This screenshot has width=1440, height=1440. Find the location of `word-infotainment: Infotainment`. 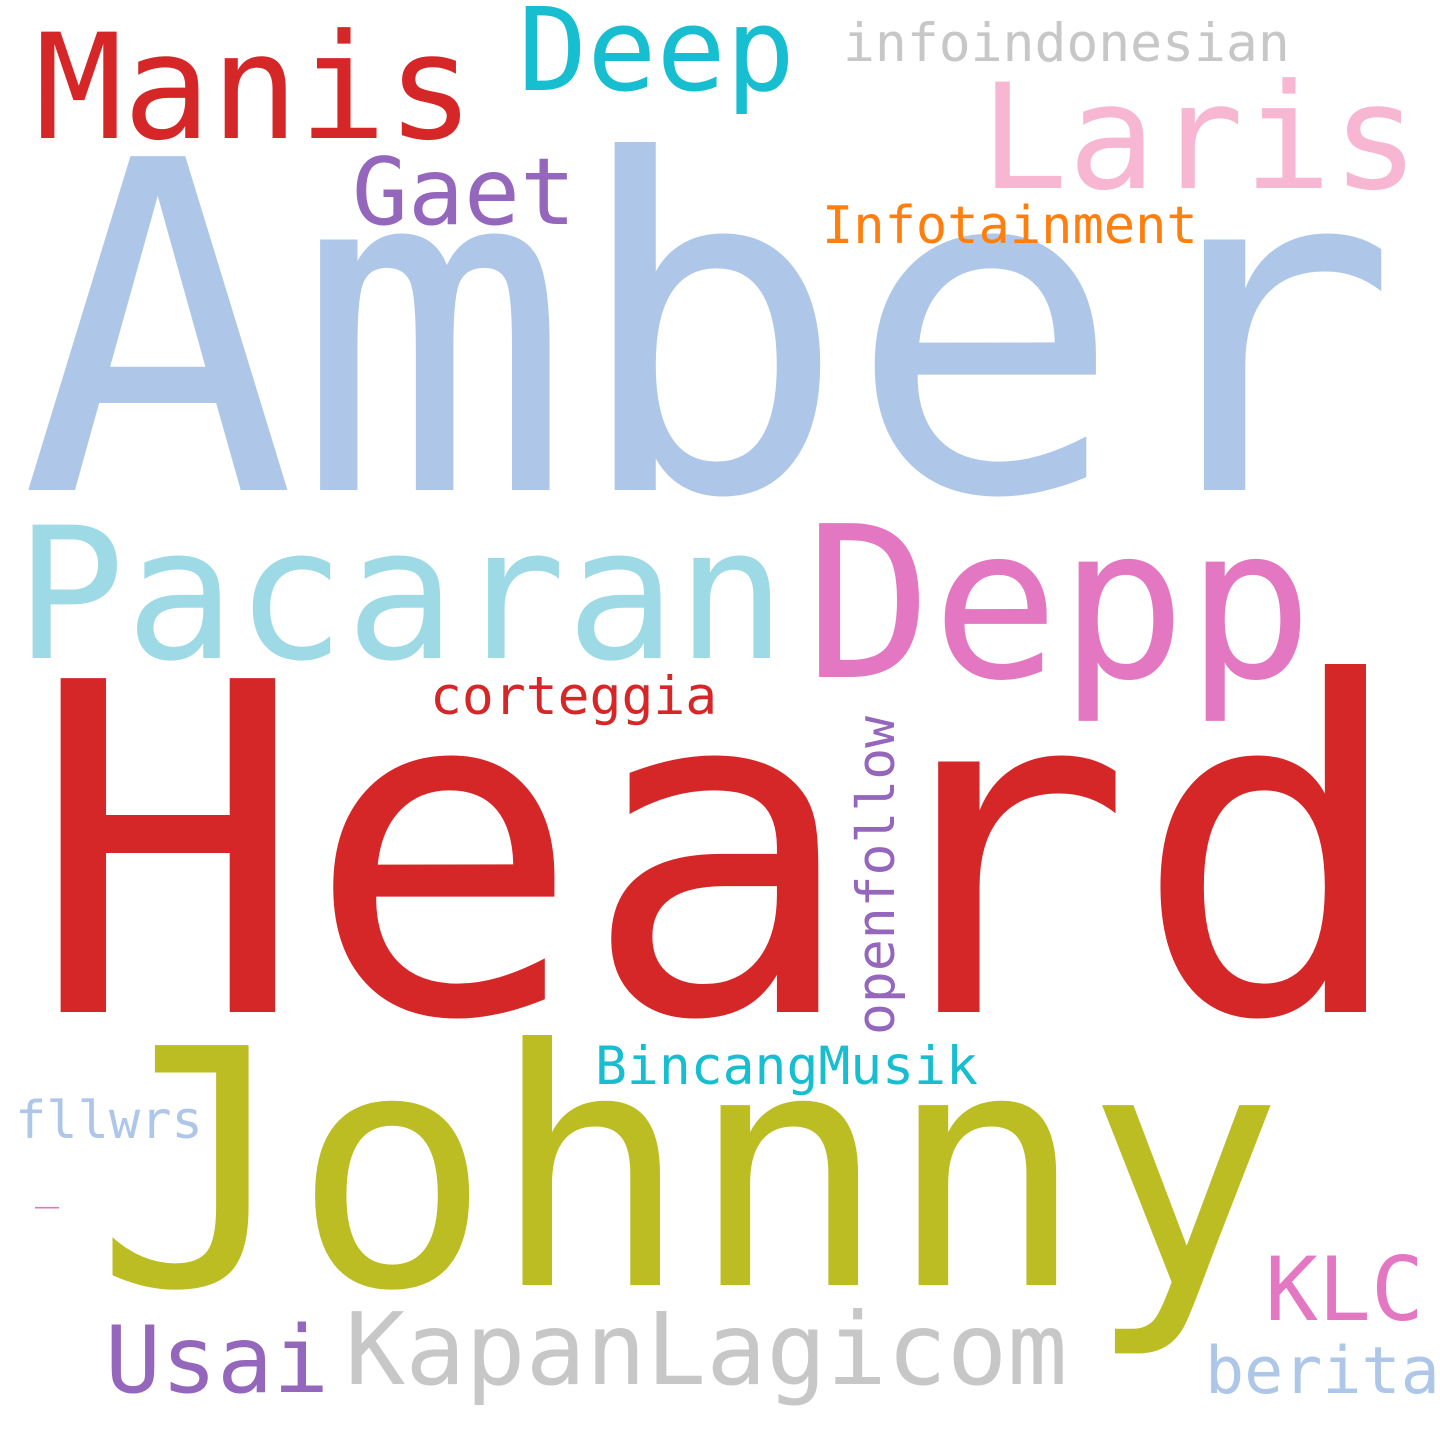

word-infotainment: Infotainment is located at coordinates (1010, 225).